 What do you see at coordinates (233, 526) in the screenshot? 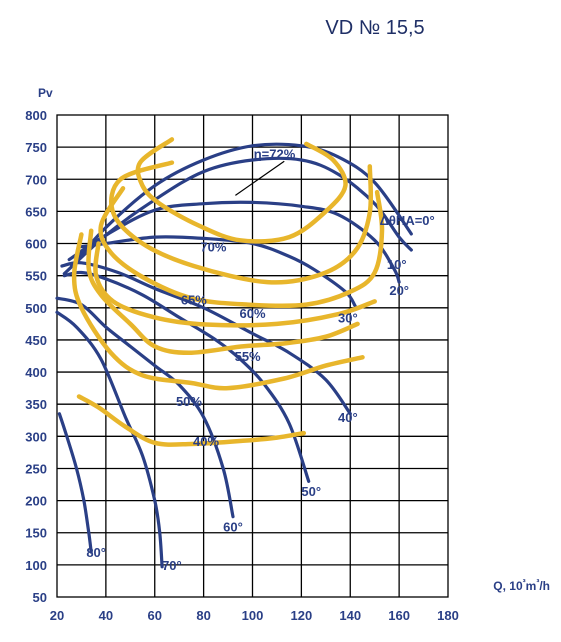
I see `blade-label-60: 60°` at bounding box center [233, 526].